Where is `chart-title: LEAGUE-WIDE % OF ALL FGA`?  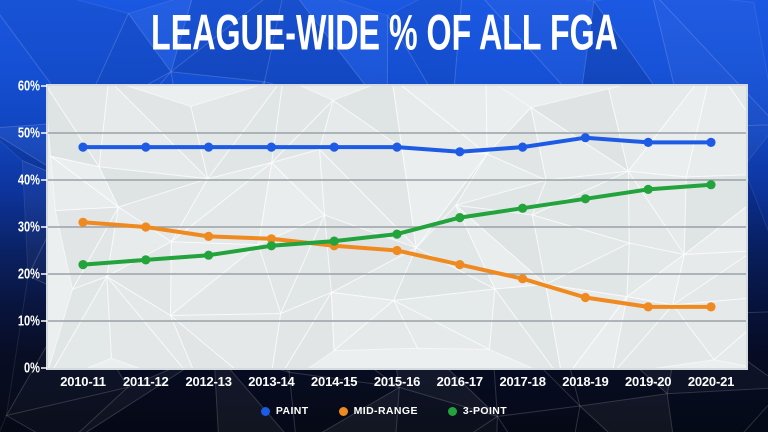
chart-title: LEAGUE-WIDE % OF ALL FGA is located at coordinates (384, 32).